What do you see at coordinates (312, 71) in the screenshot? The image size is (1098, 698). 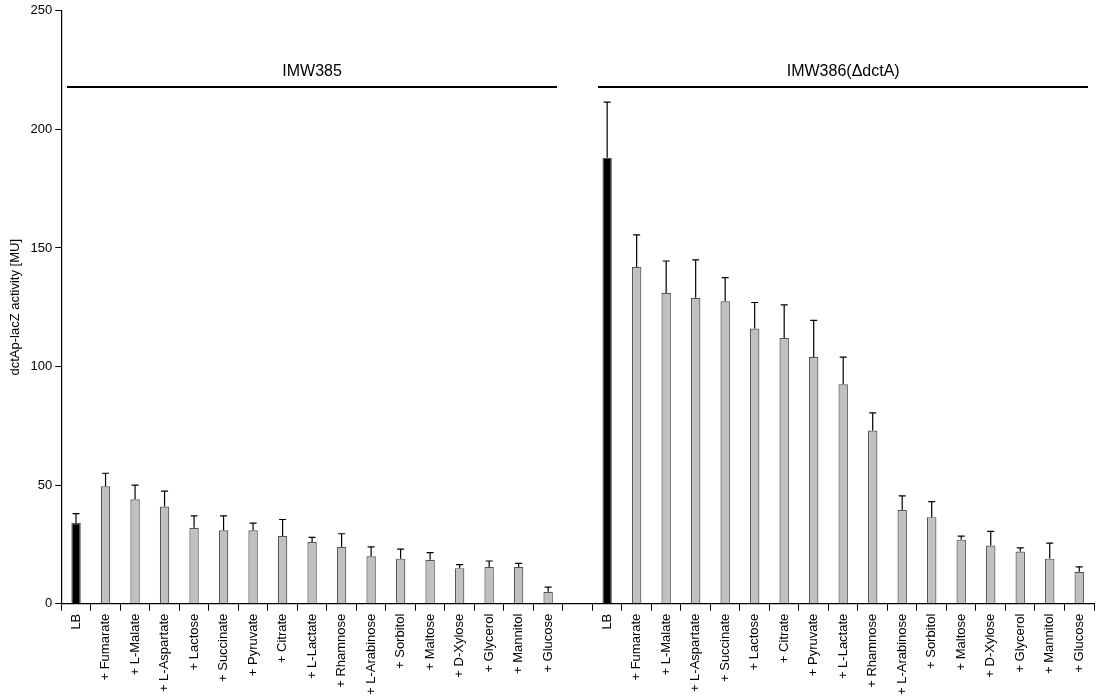 I see `annotation: IMW385` at bounding box center [312, 71].